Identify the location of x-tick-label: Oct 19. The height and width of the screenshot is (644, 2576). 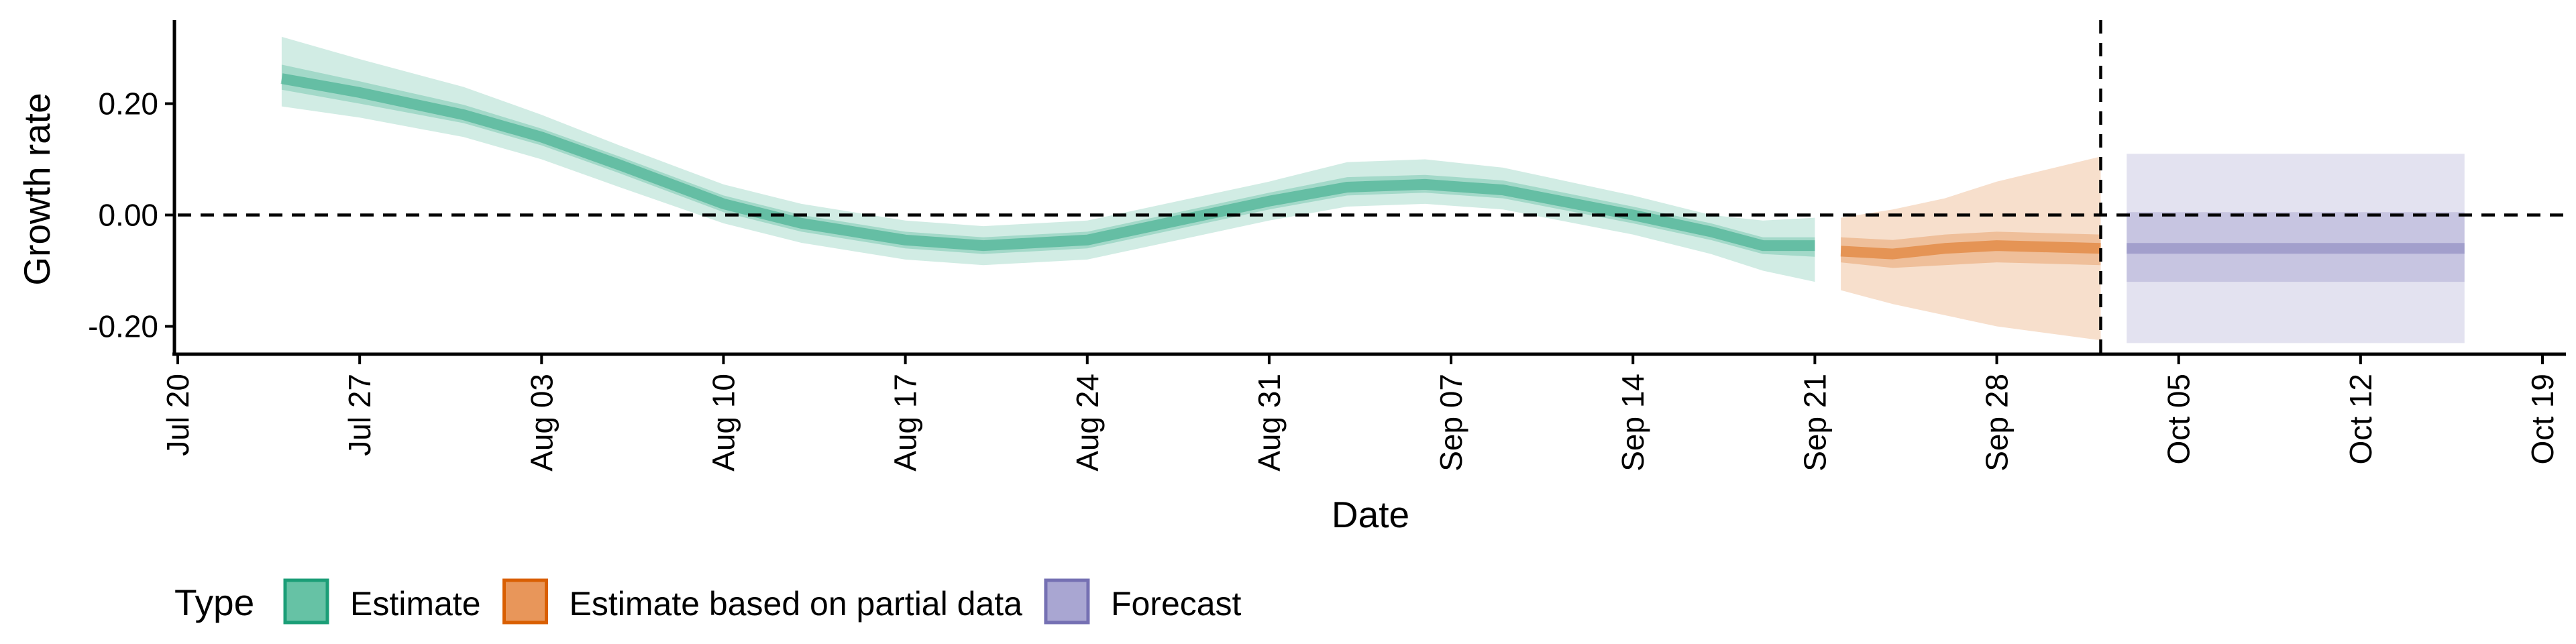
(2542, 419).